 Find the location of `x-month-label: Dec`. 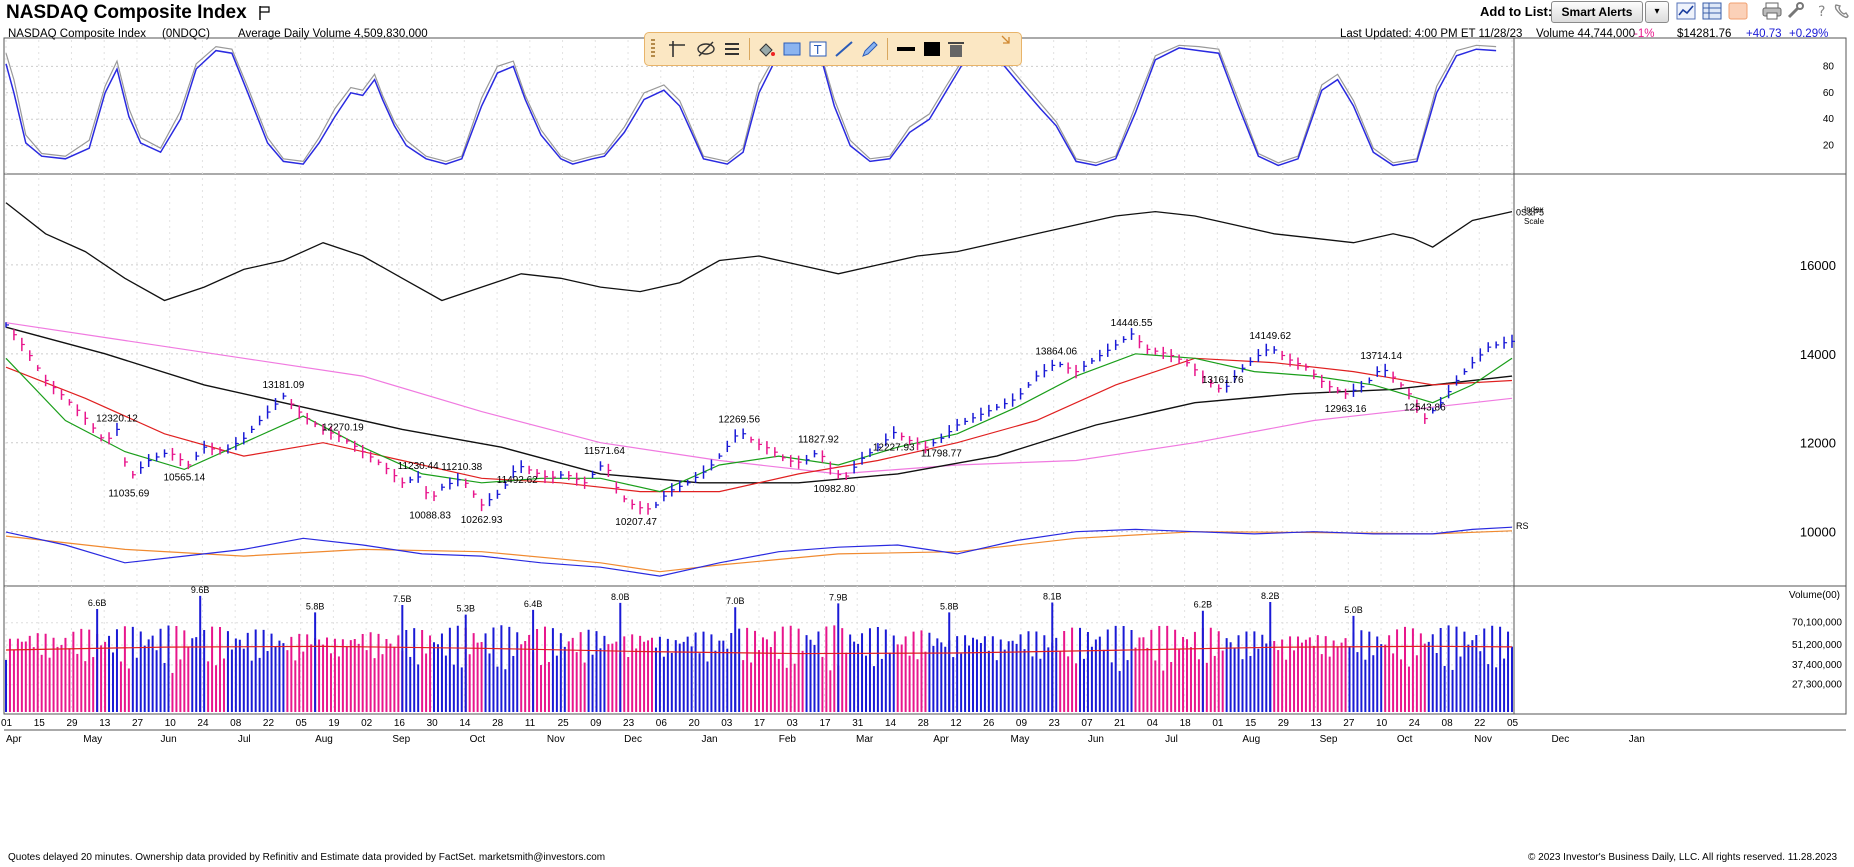

x-month-label: Dec is located at coordinates (633, 739).